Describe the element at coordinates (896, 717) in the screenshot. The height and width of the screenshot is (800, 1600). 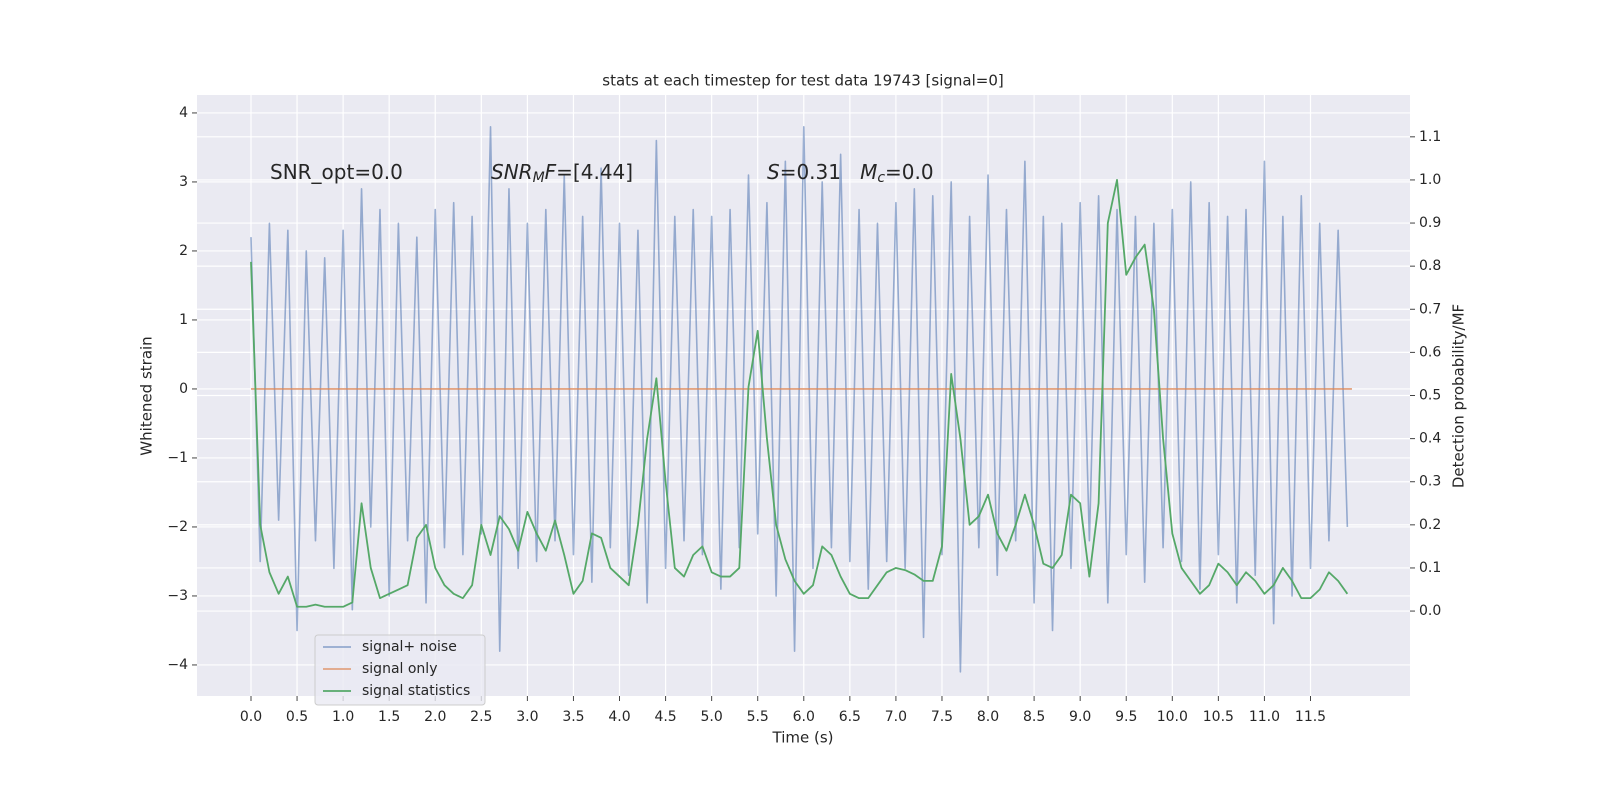
I see `x-tick-label: 7.0` at that location.